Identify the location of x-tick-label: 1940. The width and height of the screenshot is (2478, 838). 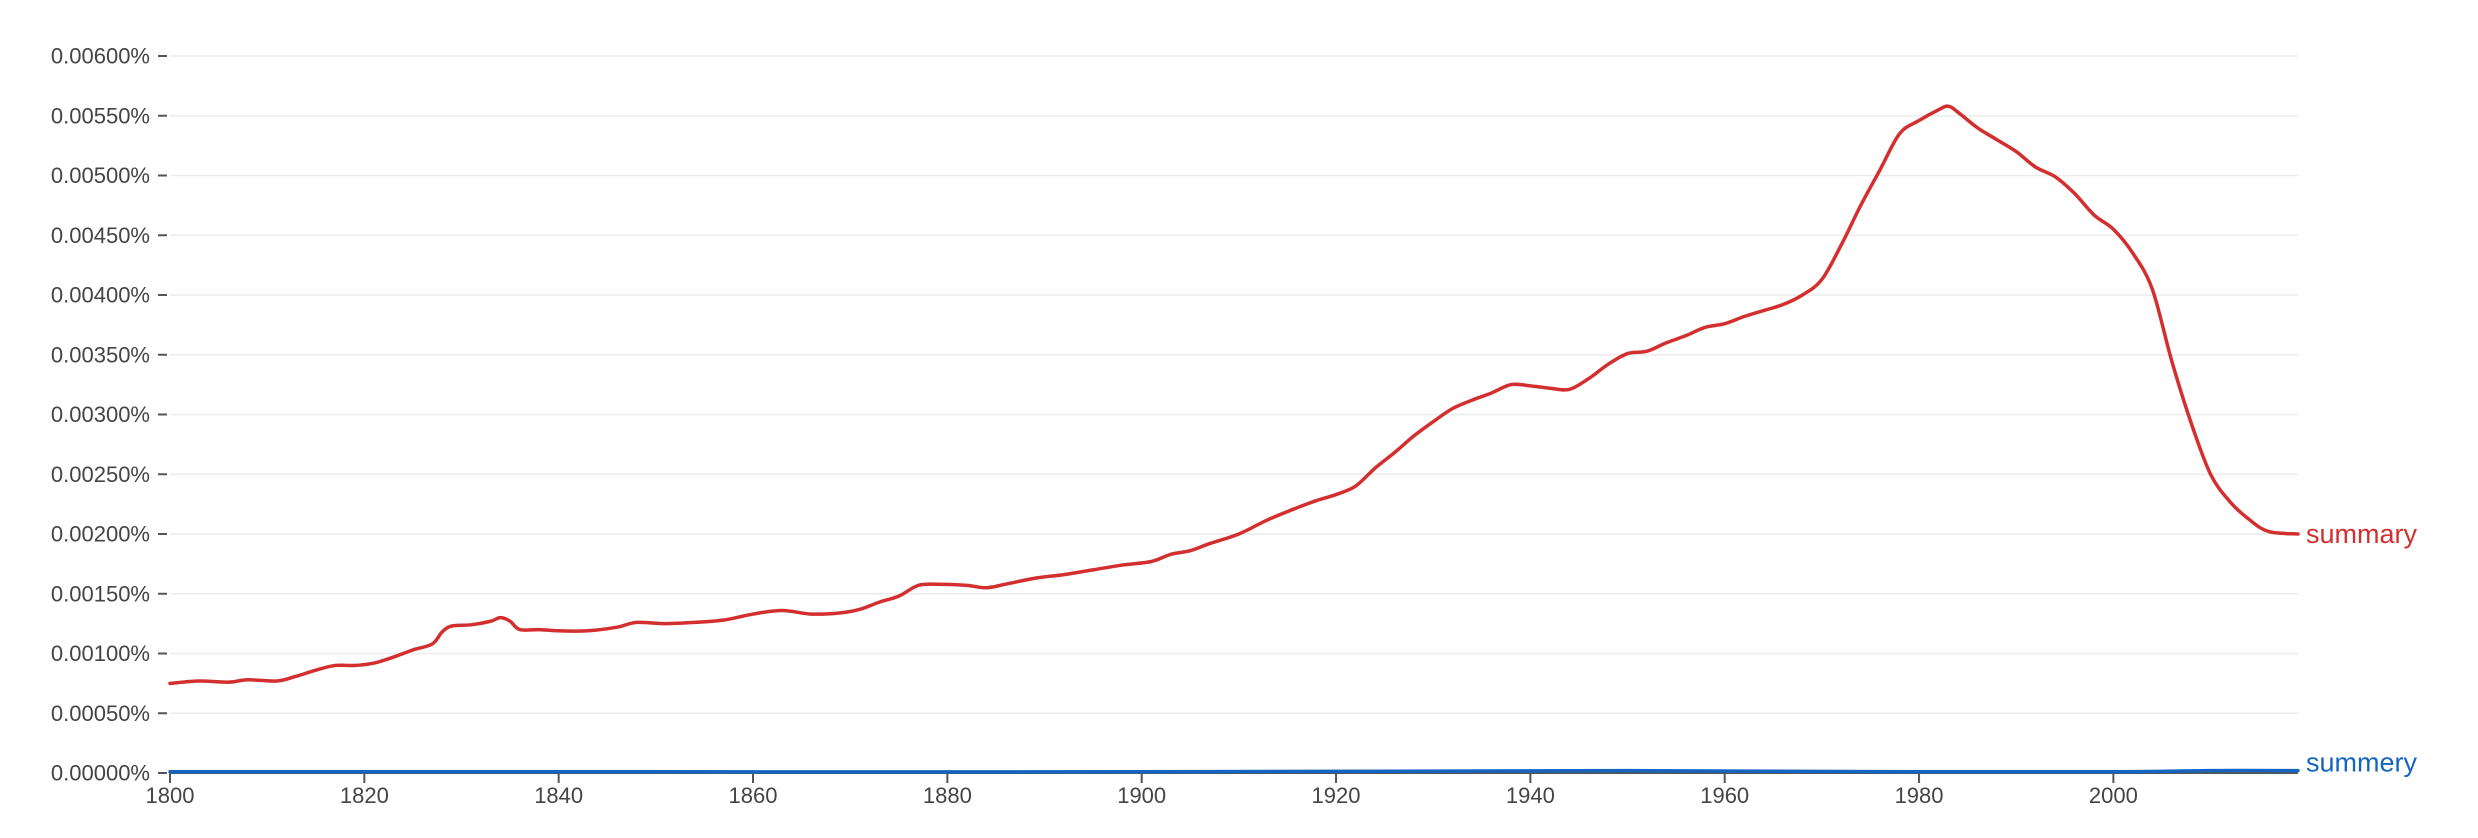
(1530, 795).